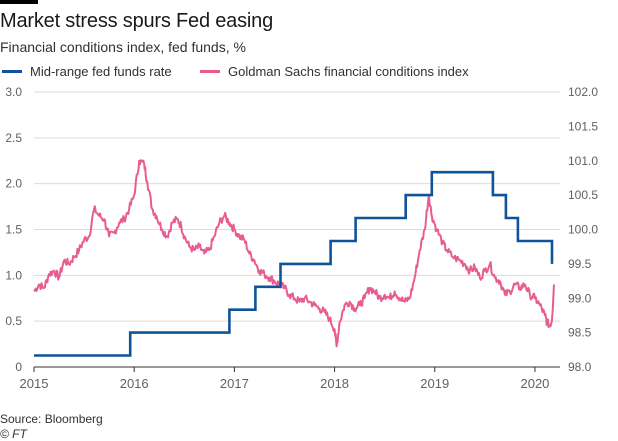 Image resolution: width=618 pixels, height=441 pixels. What do you see at coordinates (234, 383) in the screenshot?
I see `x-tick-label: 2017` at bounding box center [234, 383].